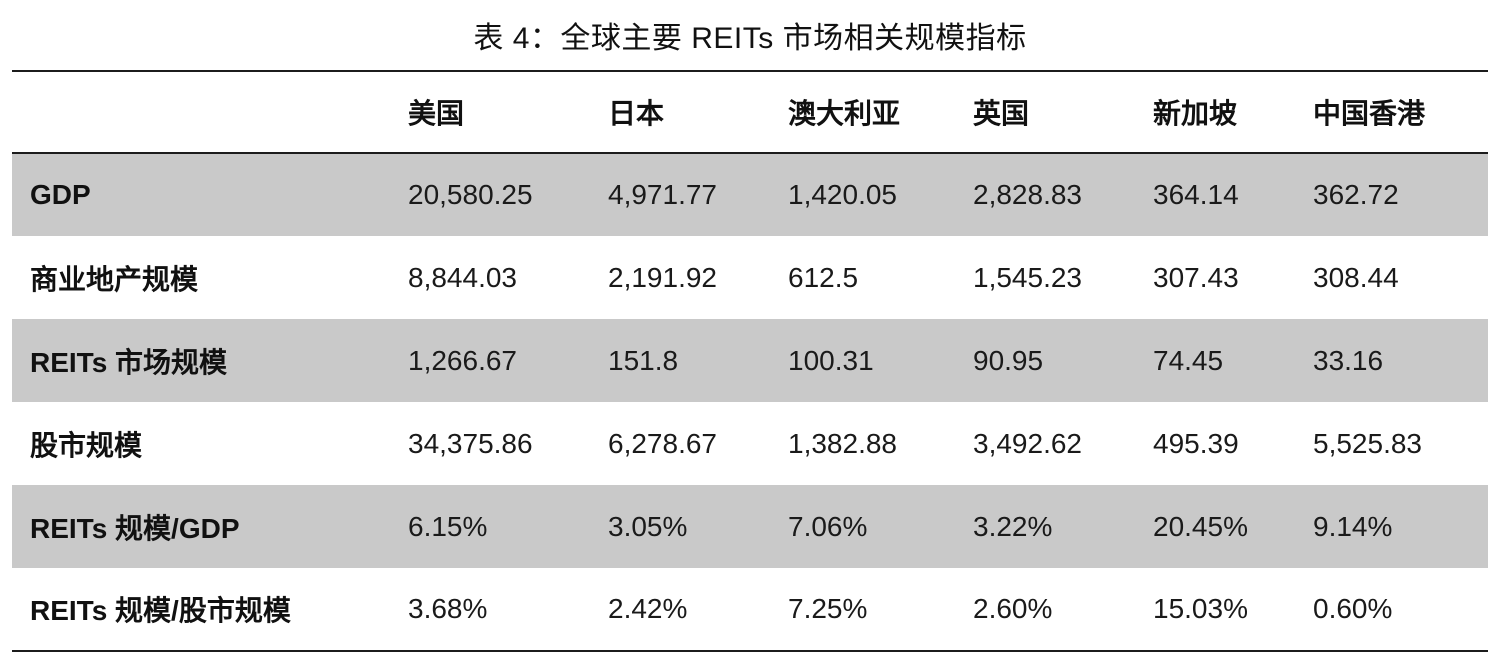  I want to click on value-cell: 495.39, so click(1196, 443).